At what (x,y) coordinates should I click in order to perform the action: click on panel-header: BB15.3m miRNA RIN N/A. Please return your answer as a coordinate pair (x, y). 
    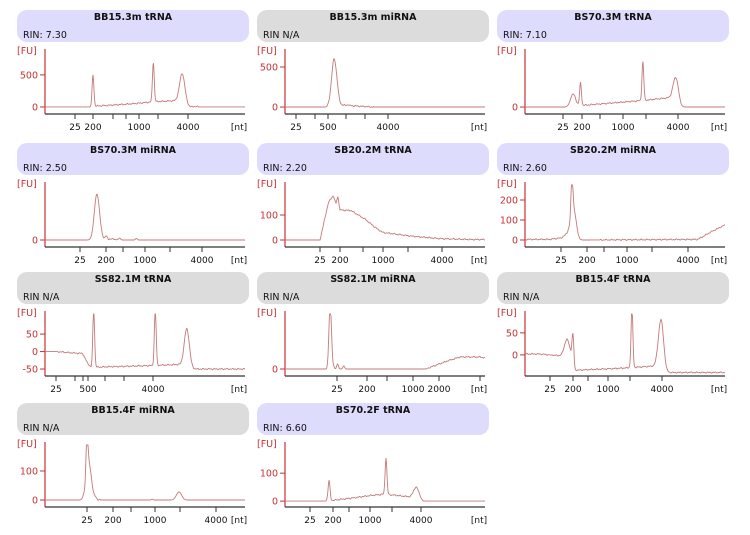
    Looking at the image, I should click on (373, 26).